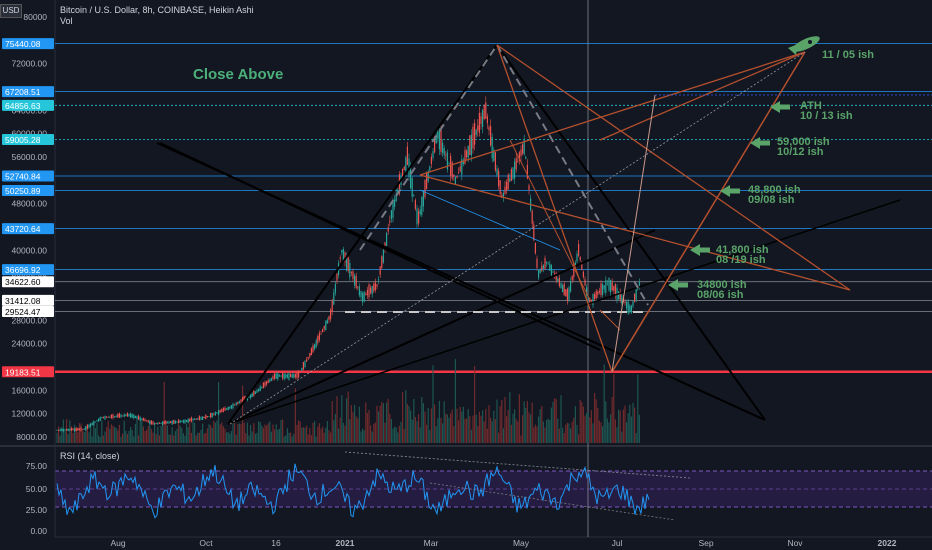 This screenshot has width=932, height=550. Describe the element at coordinates (23, 282) in the screenshot. I see `price-label-text: 34622.60` at that location.